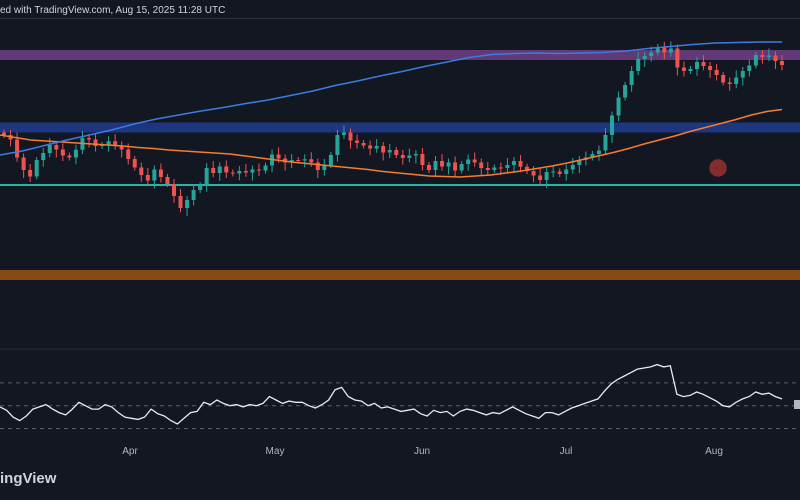  I want to click on rsi-line, so click(391, 394).